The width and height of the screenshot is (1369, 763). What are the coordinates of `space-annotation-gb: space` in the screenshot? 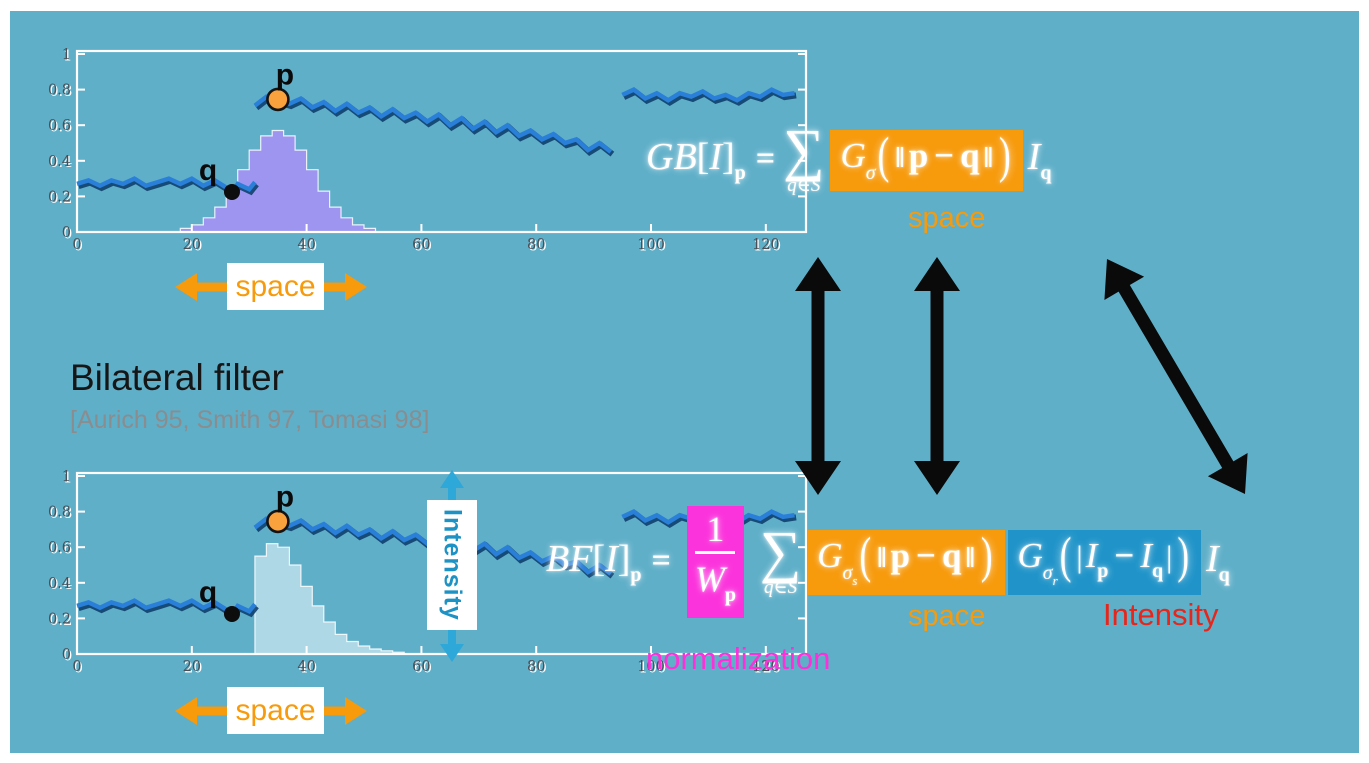 It's located at (947, 218).